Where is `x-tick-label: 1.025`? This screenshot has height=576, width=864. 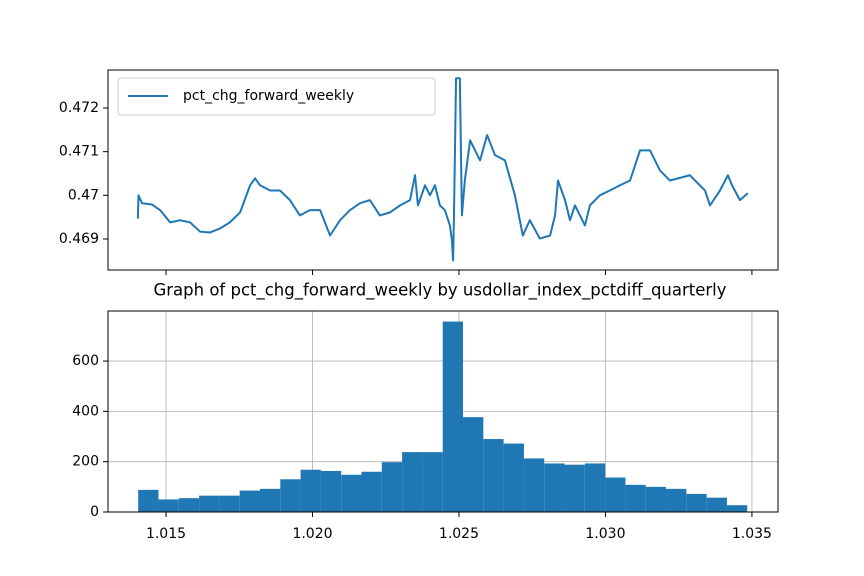
x-tick-label: 1.025 is located at coordinates (459, 534).